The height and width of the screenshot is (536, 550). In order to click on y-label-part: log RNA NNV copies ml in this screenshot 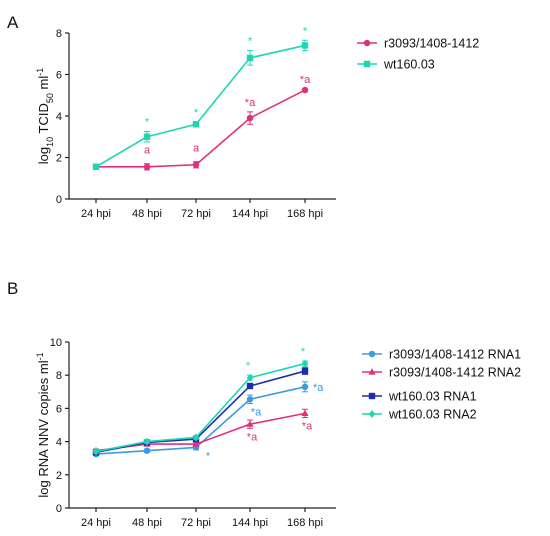, I will do `click(43, 428)`.